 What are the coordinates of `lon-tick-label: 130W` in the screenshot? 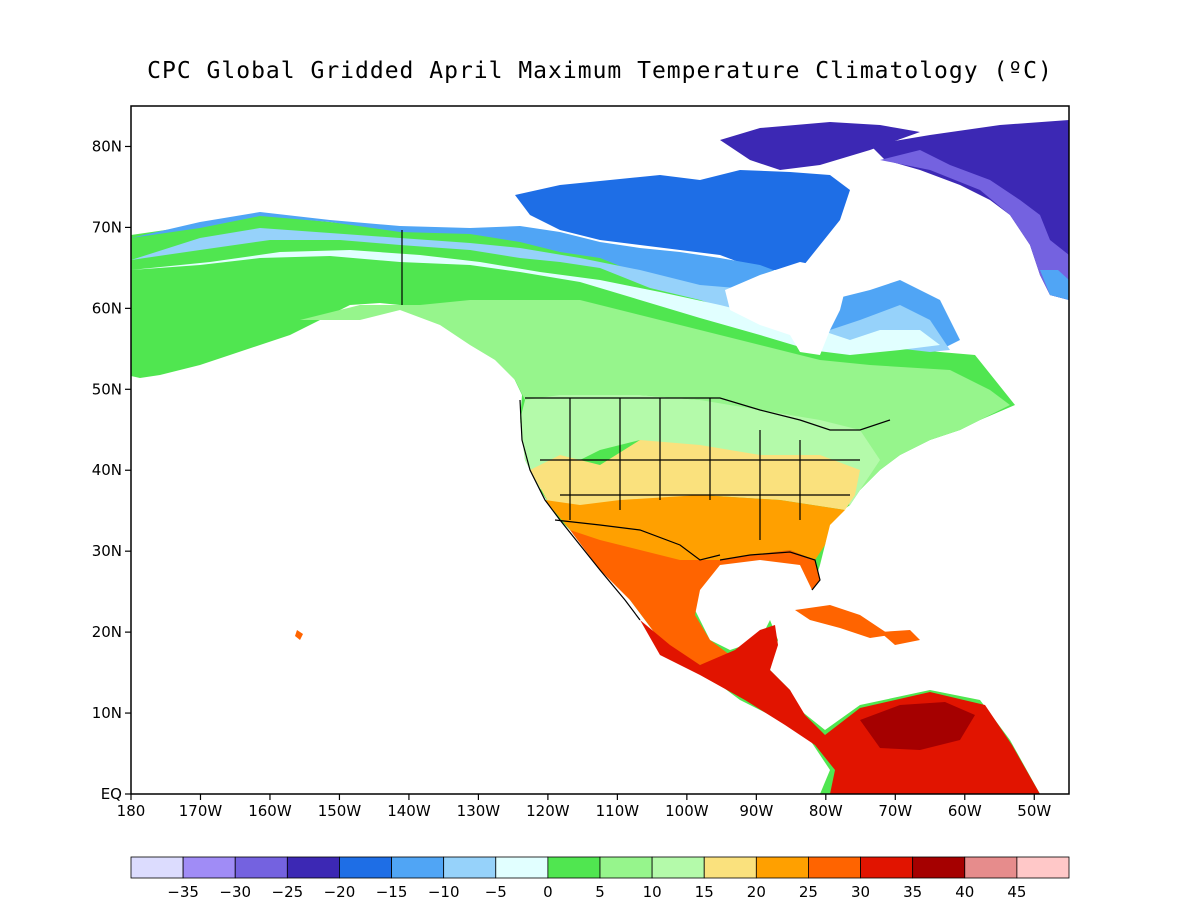 It's located at (479, 811).